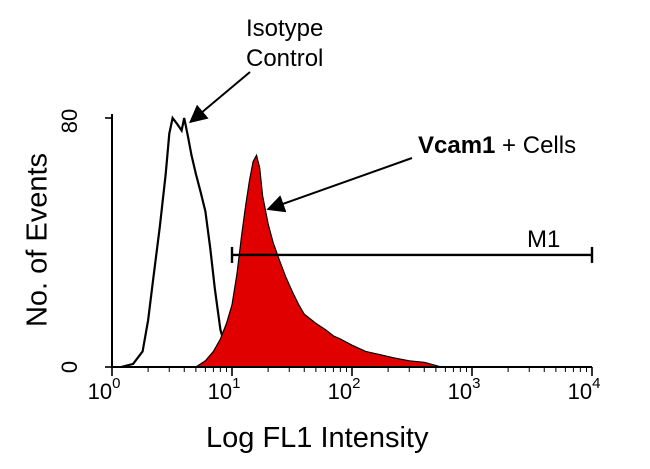  Describe the element at coordinates (457, 145) in the screenshot. I see `vcam-label-bold: Vcam1` at that location.